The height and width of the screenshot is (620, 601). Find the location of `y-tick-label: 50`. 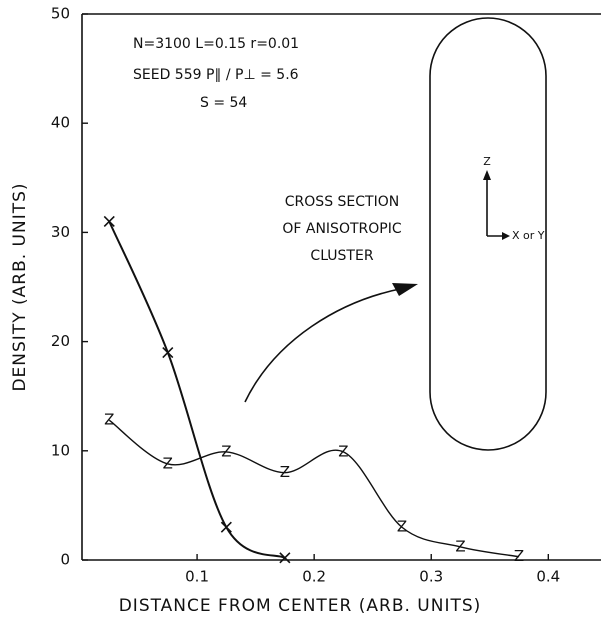

y-tick-label: 50 is located at coordinates (60, 14).